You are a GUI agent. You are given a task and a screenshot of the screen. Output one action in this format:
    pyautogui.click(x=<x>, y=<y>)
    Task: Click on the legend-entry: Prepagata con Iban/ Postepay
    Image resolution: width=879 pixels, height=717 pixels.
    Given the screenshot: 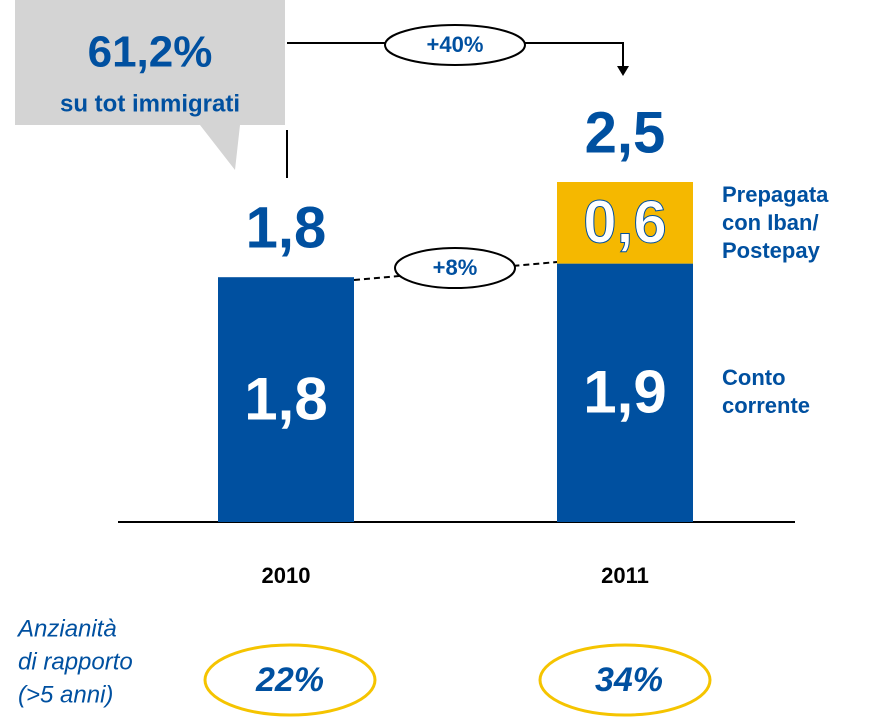 What is the action you would take?
    pyautogui.click(x=775, y=222)
    